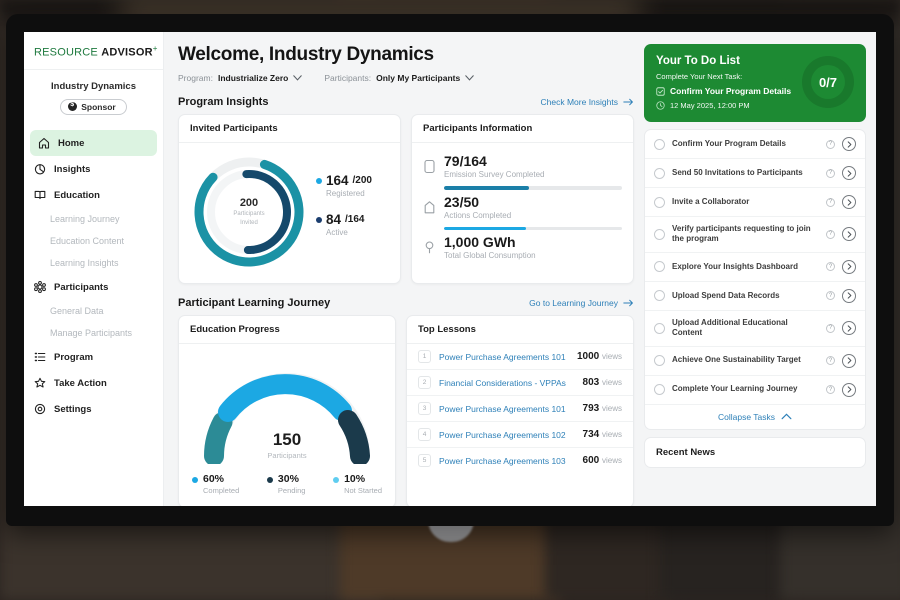  What do you see at coordinates (362, 180) in the screenshot?
I see `invited-legend-total: /200` at bounding box center [362, 180].